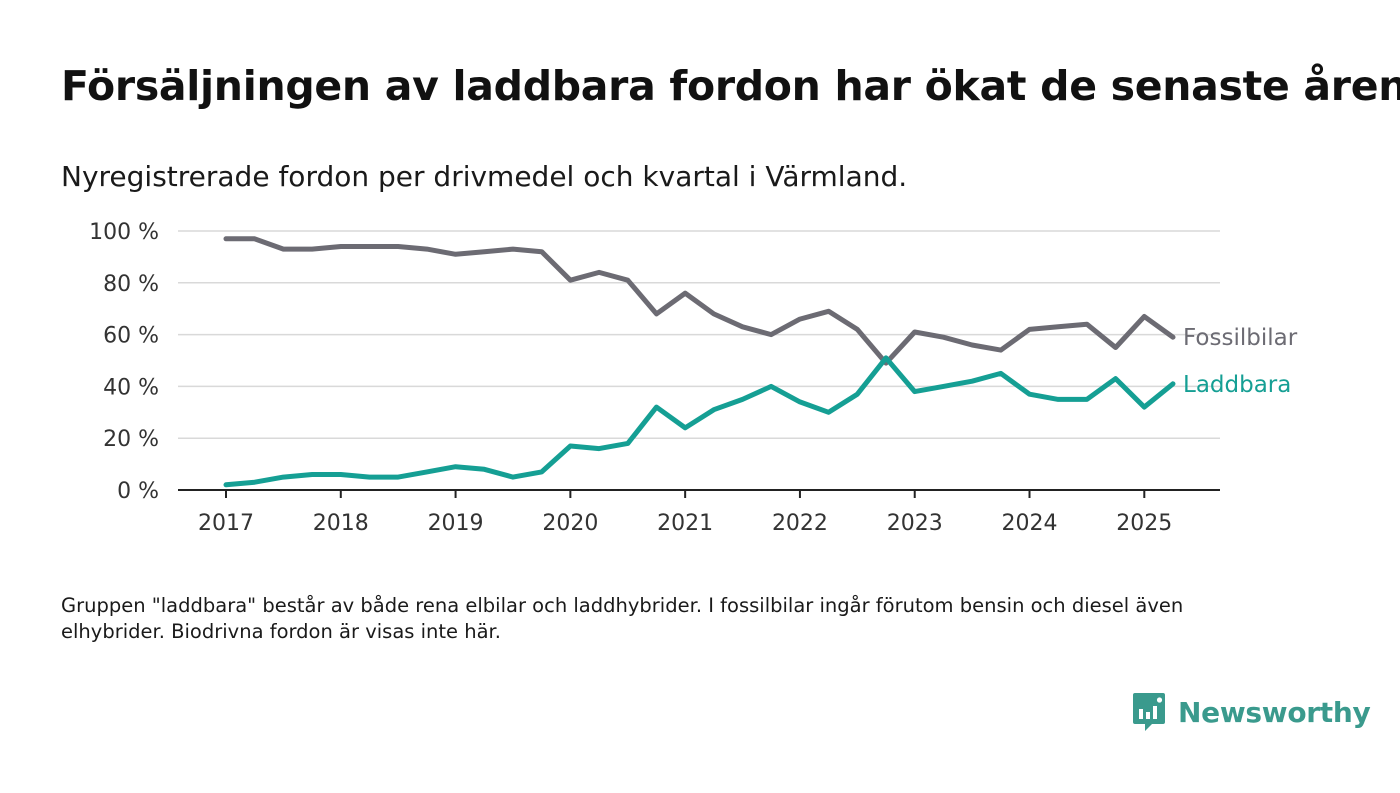 This screenshot has width=1400, height=793. Describe the element at coordinates (131, 439) in the screenshot. I see `y-tick-label: 20 %` at that location.